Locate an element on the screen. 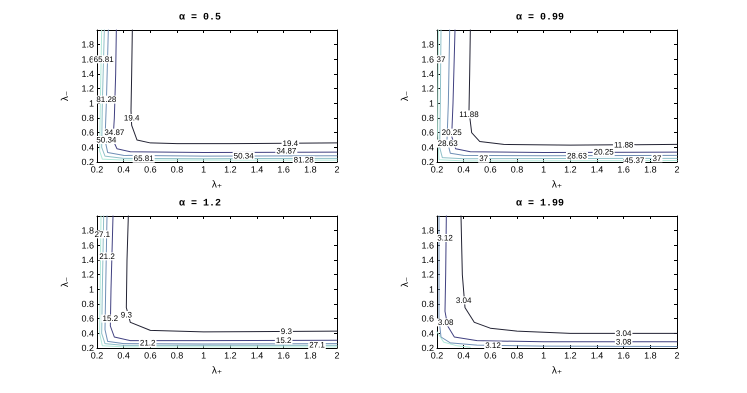  annotation: 19.4 is located at coordinates (132, 118).